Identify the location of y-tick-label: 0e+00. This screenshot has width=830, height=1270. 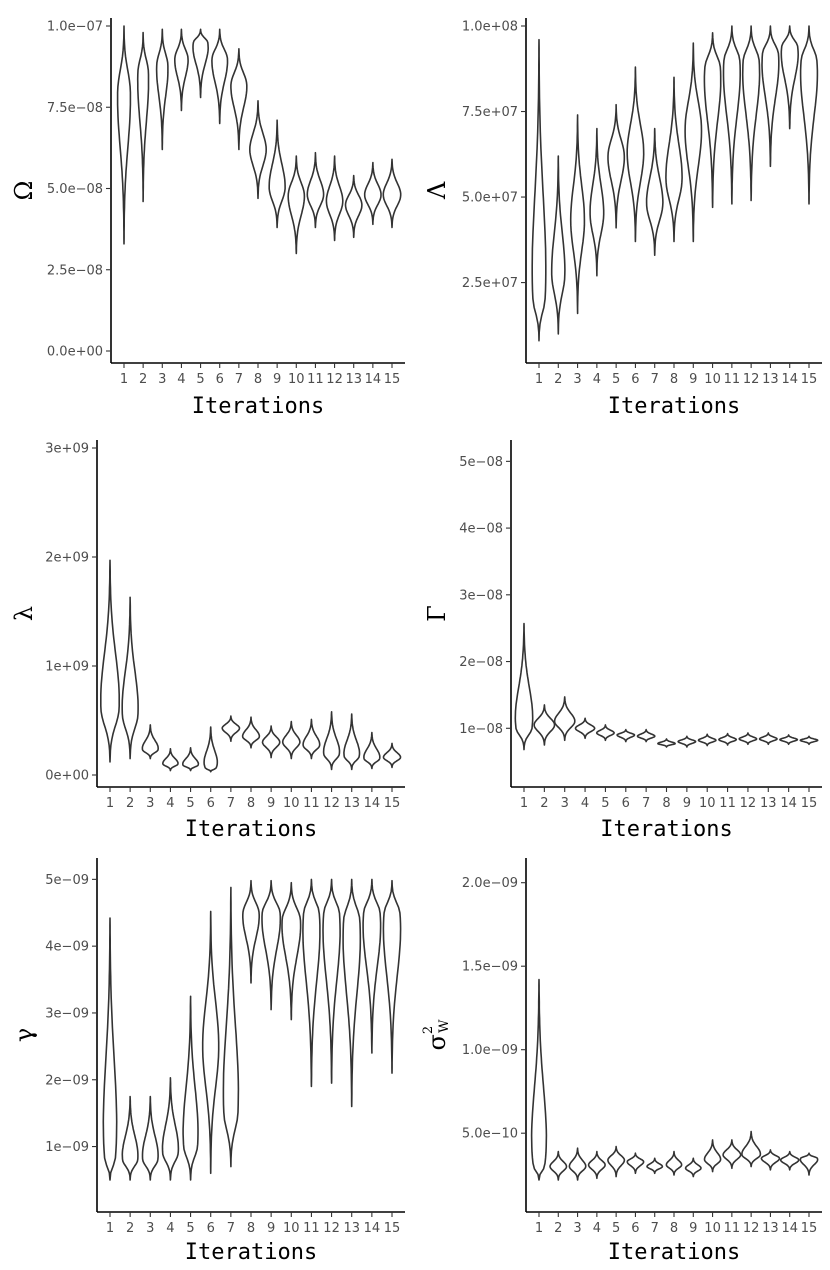
(67, 776).